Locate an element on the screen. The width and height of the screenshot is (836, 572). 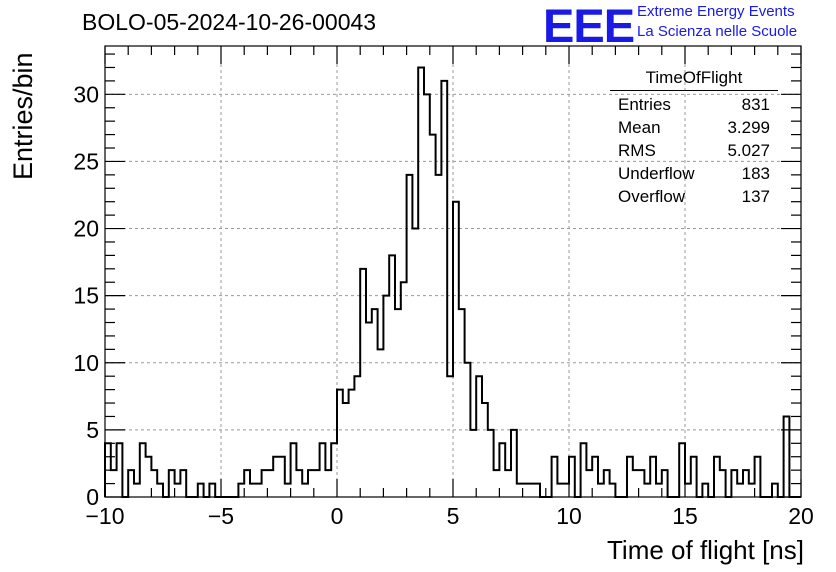
stats-label: Underflow is located at coordinates (656, 173).